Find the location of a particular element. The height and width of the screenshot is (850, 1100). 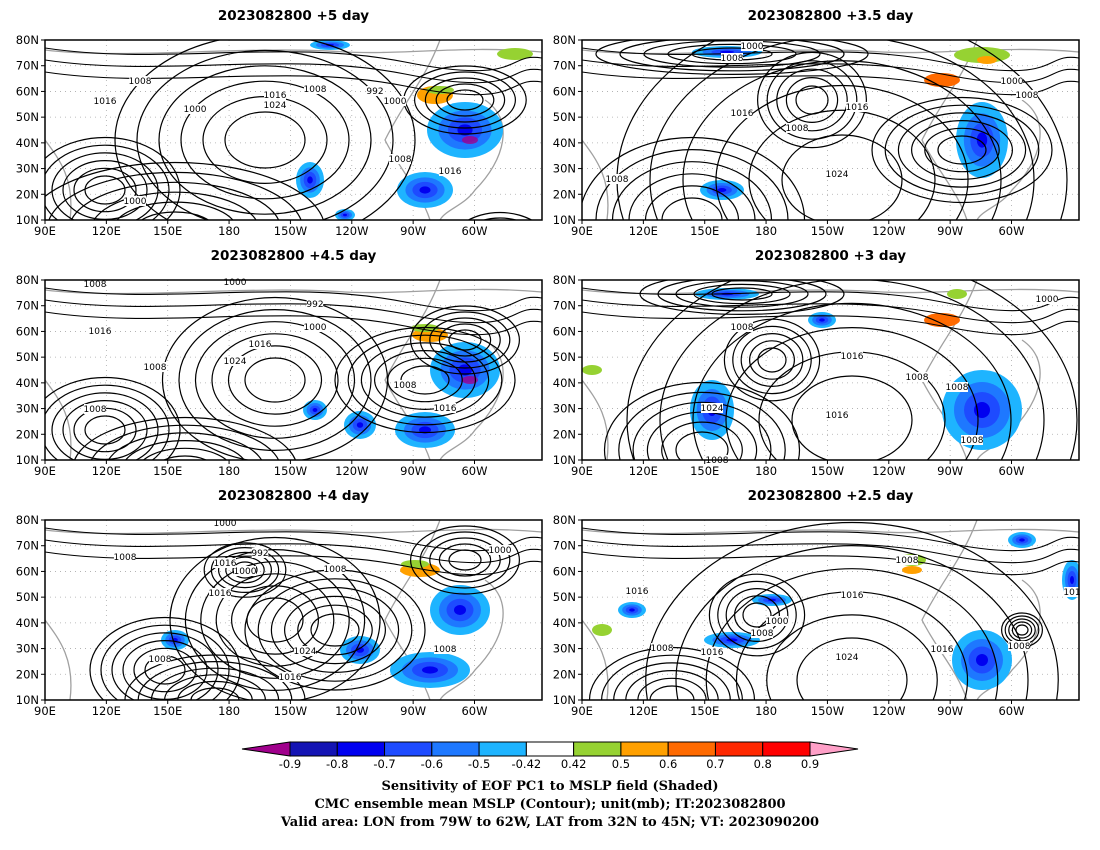

lat-label: 10N is located at coordinates (27, 220).